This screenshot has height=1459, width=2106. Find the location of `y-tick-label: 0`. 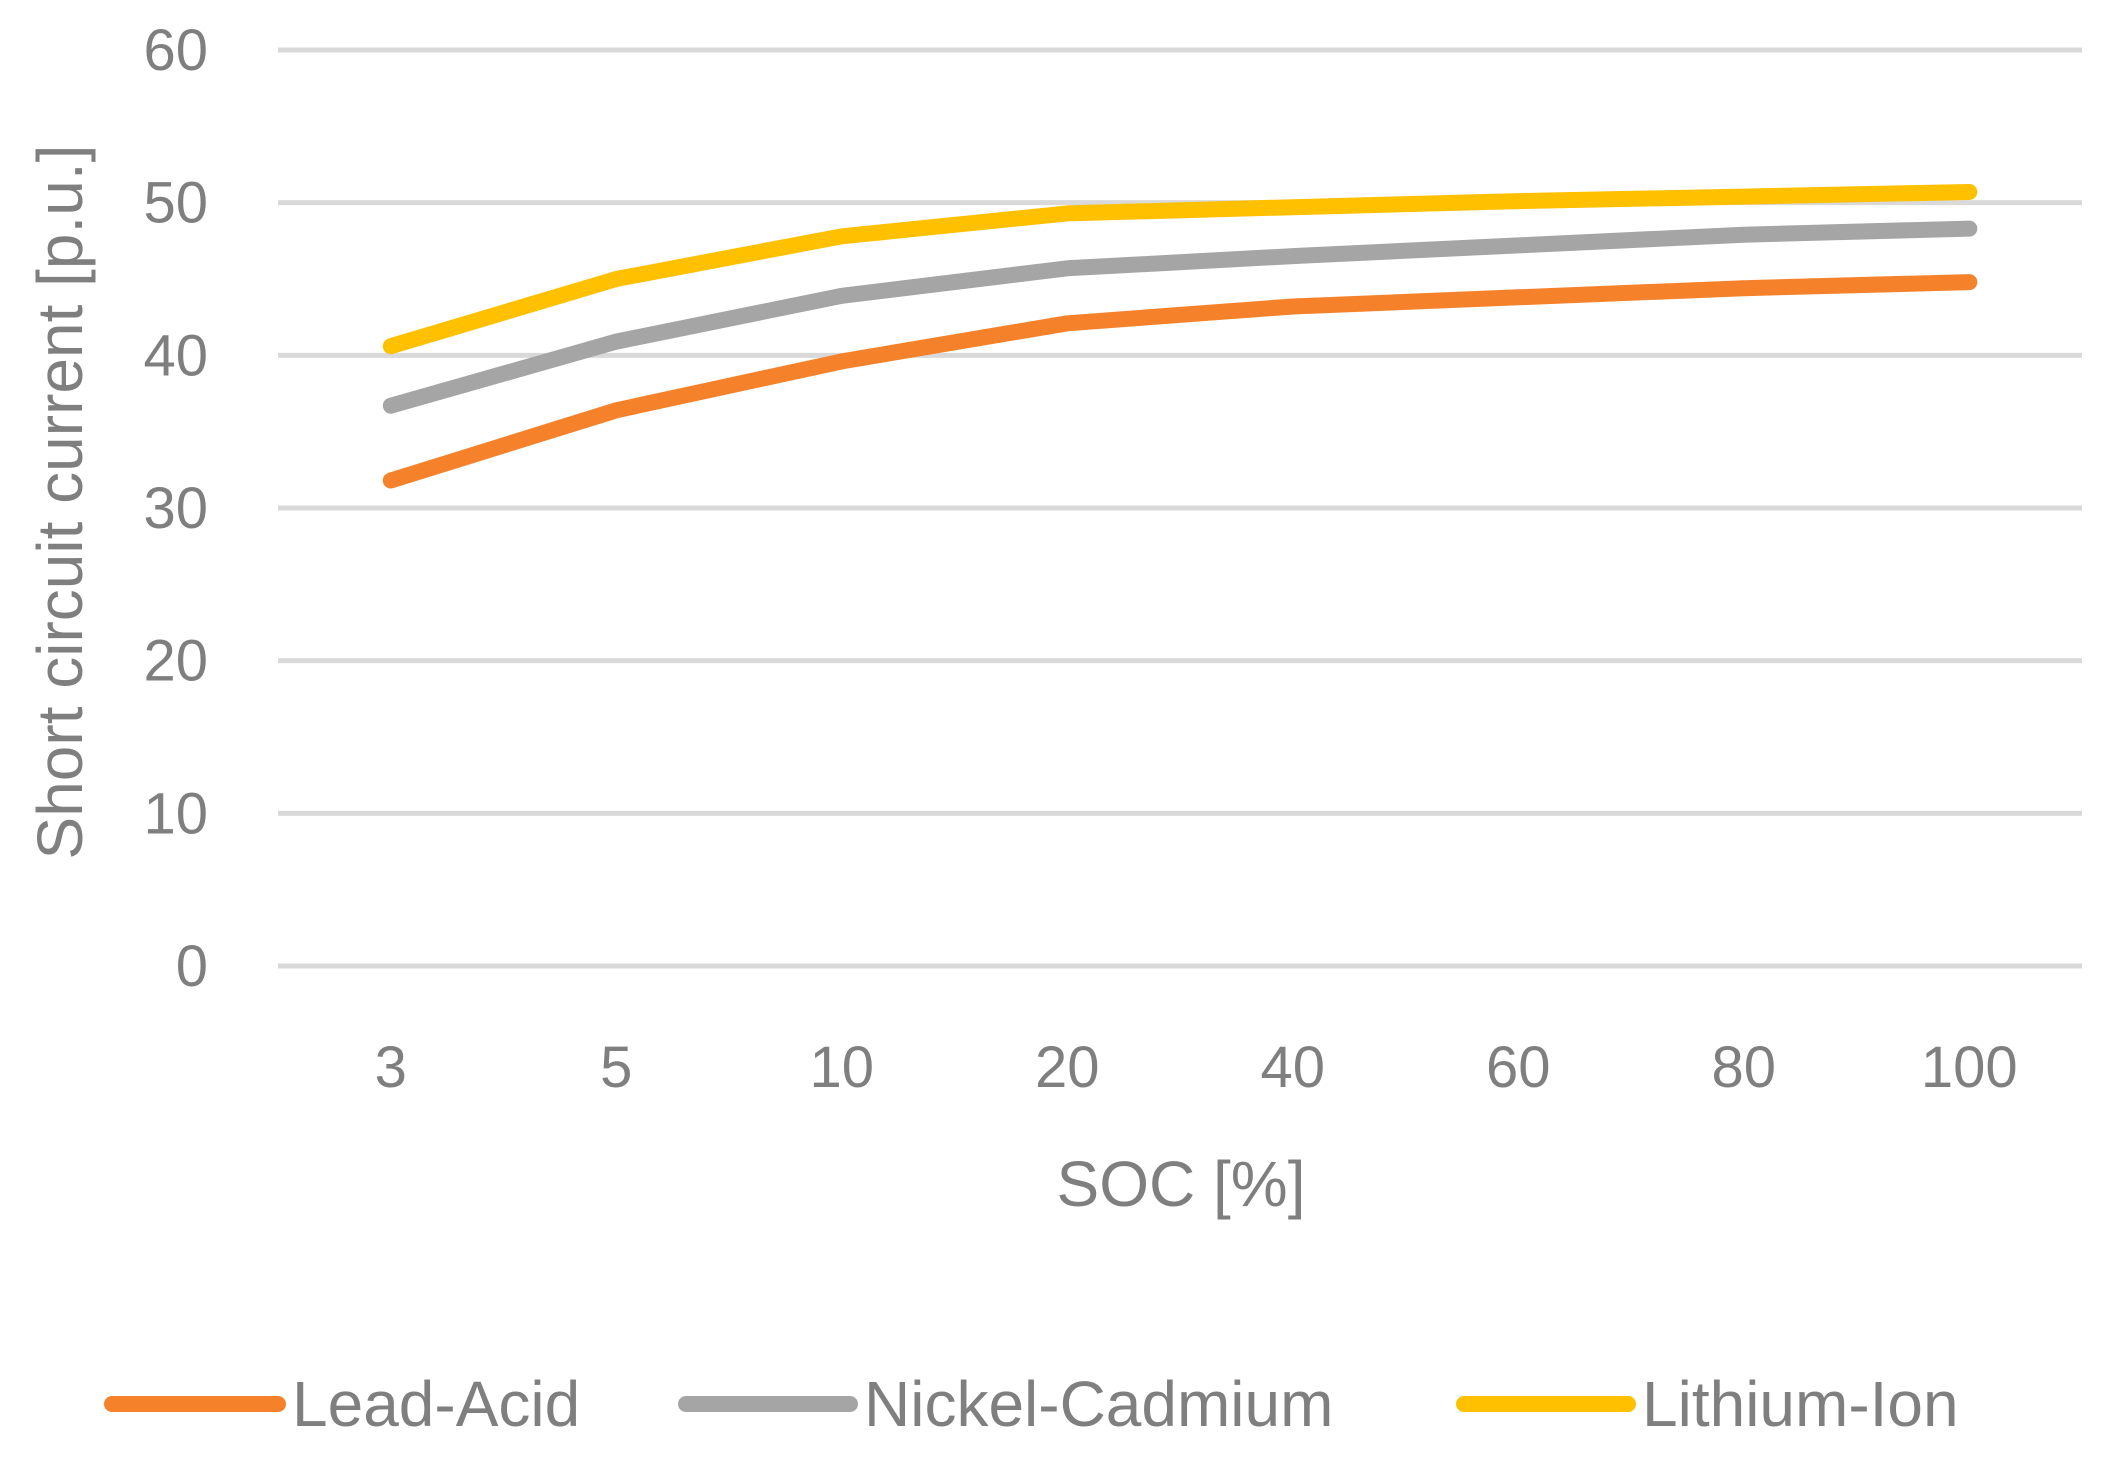

y-tick-label: 0 is located at coordinates (192, 966).